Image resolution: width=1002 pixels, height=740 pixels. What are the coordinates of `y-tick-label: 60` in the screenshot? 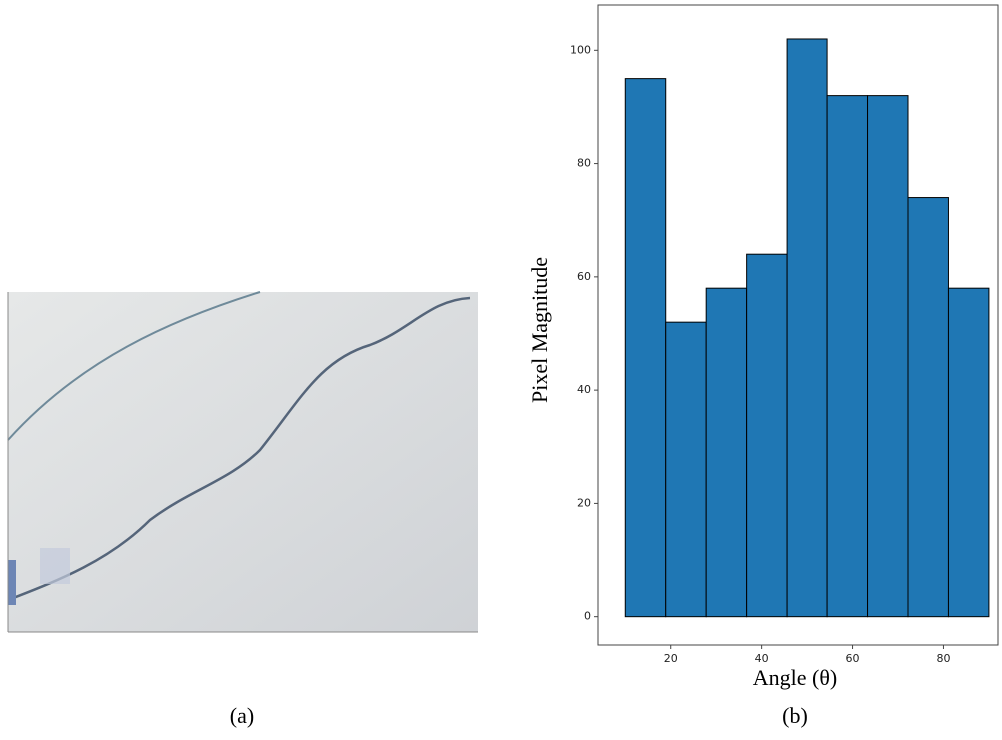 It's located at (584, 276).